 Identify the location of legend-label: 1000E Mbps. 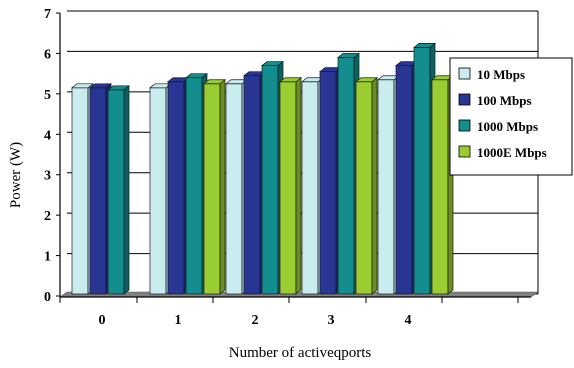
(512, 152).